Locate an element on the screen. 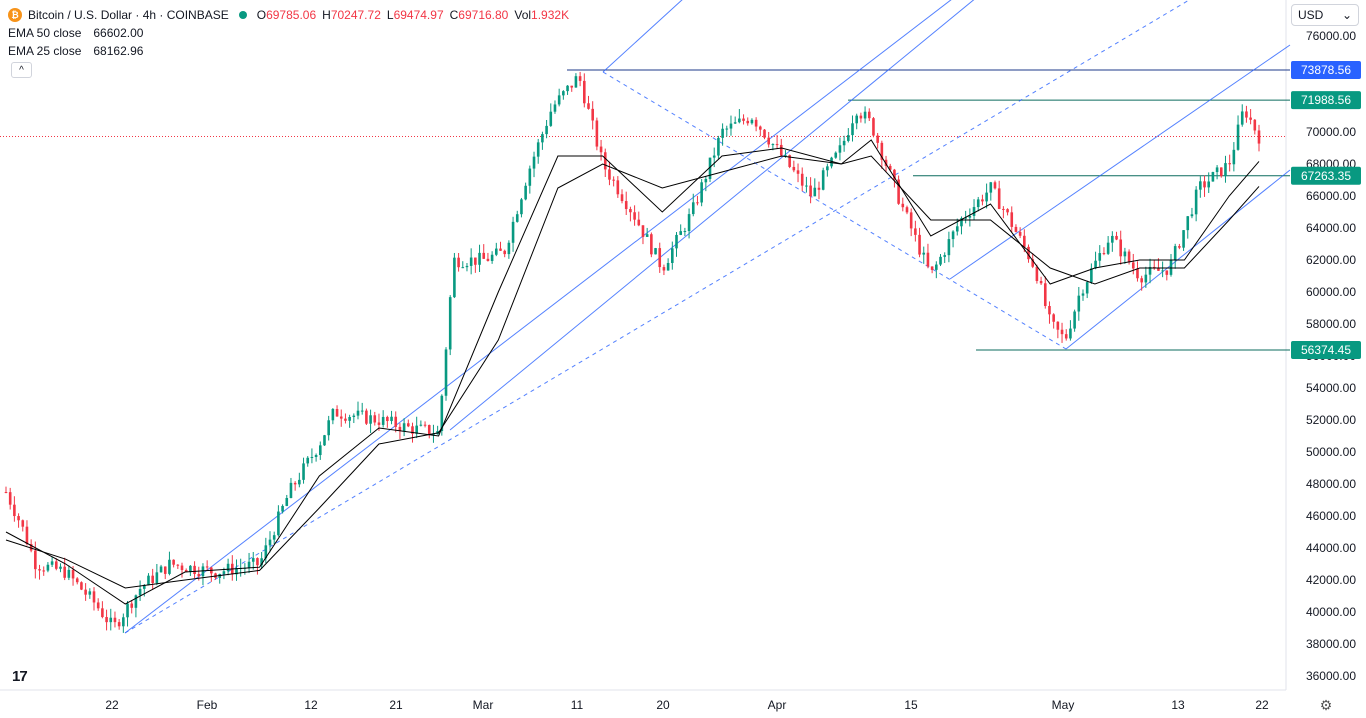 The image size is (1366, 718). y-tick-label: 76000.00 is located at coordinates (1331, 36).